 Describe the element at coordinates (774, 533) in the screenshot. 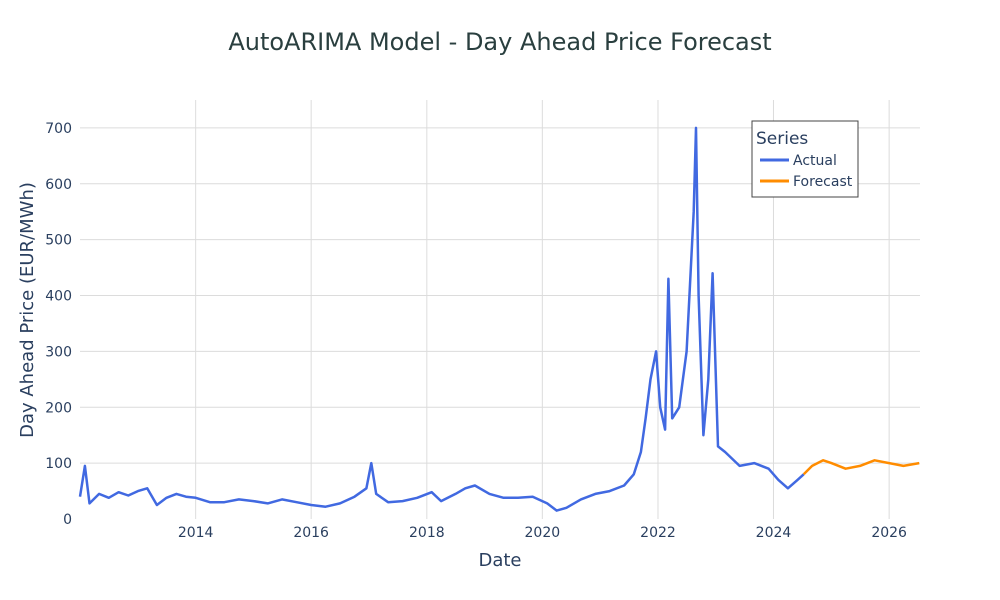

I see `x-tick-label: 2024` at that location.